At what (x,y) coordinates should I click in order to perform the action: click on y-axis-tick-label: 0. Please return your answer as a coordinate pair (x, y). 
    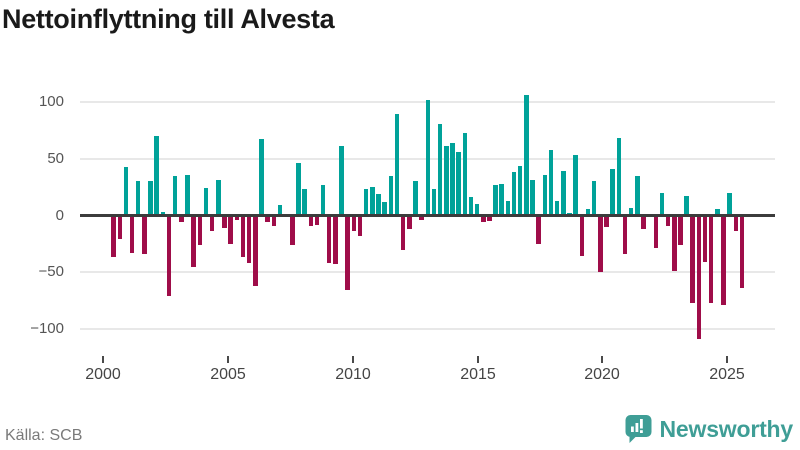
    Looking at the image, I should click on (59, 215).